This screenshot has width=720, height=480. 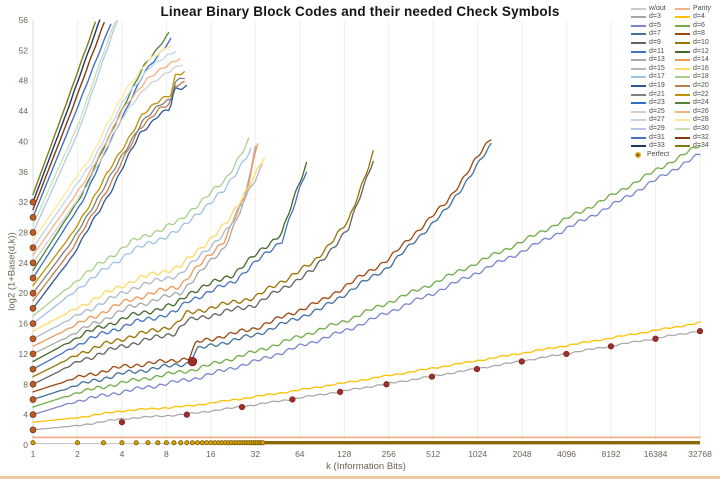 What do you see at coordinates (638, 120) in the screenshot?
I see `legend-swatch-d=27` at bounding box center [638, 120].